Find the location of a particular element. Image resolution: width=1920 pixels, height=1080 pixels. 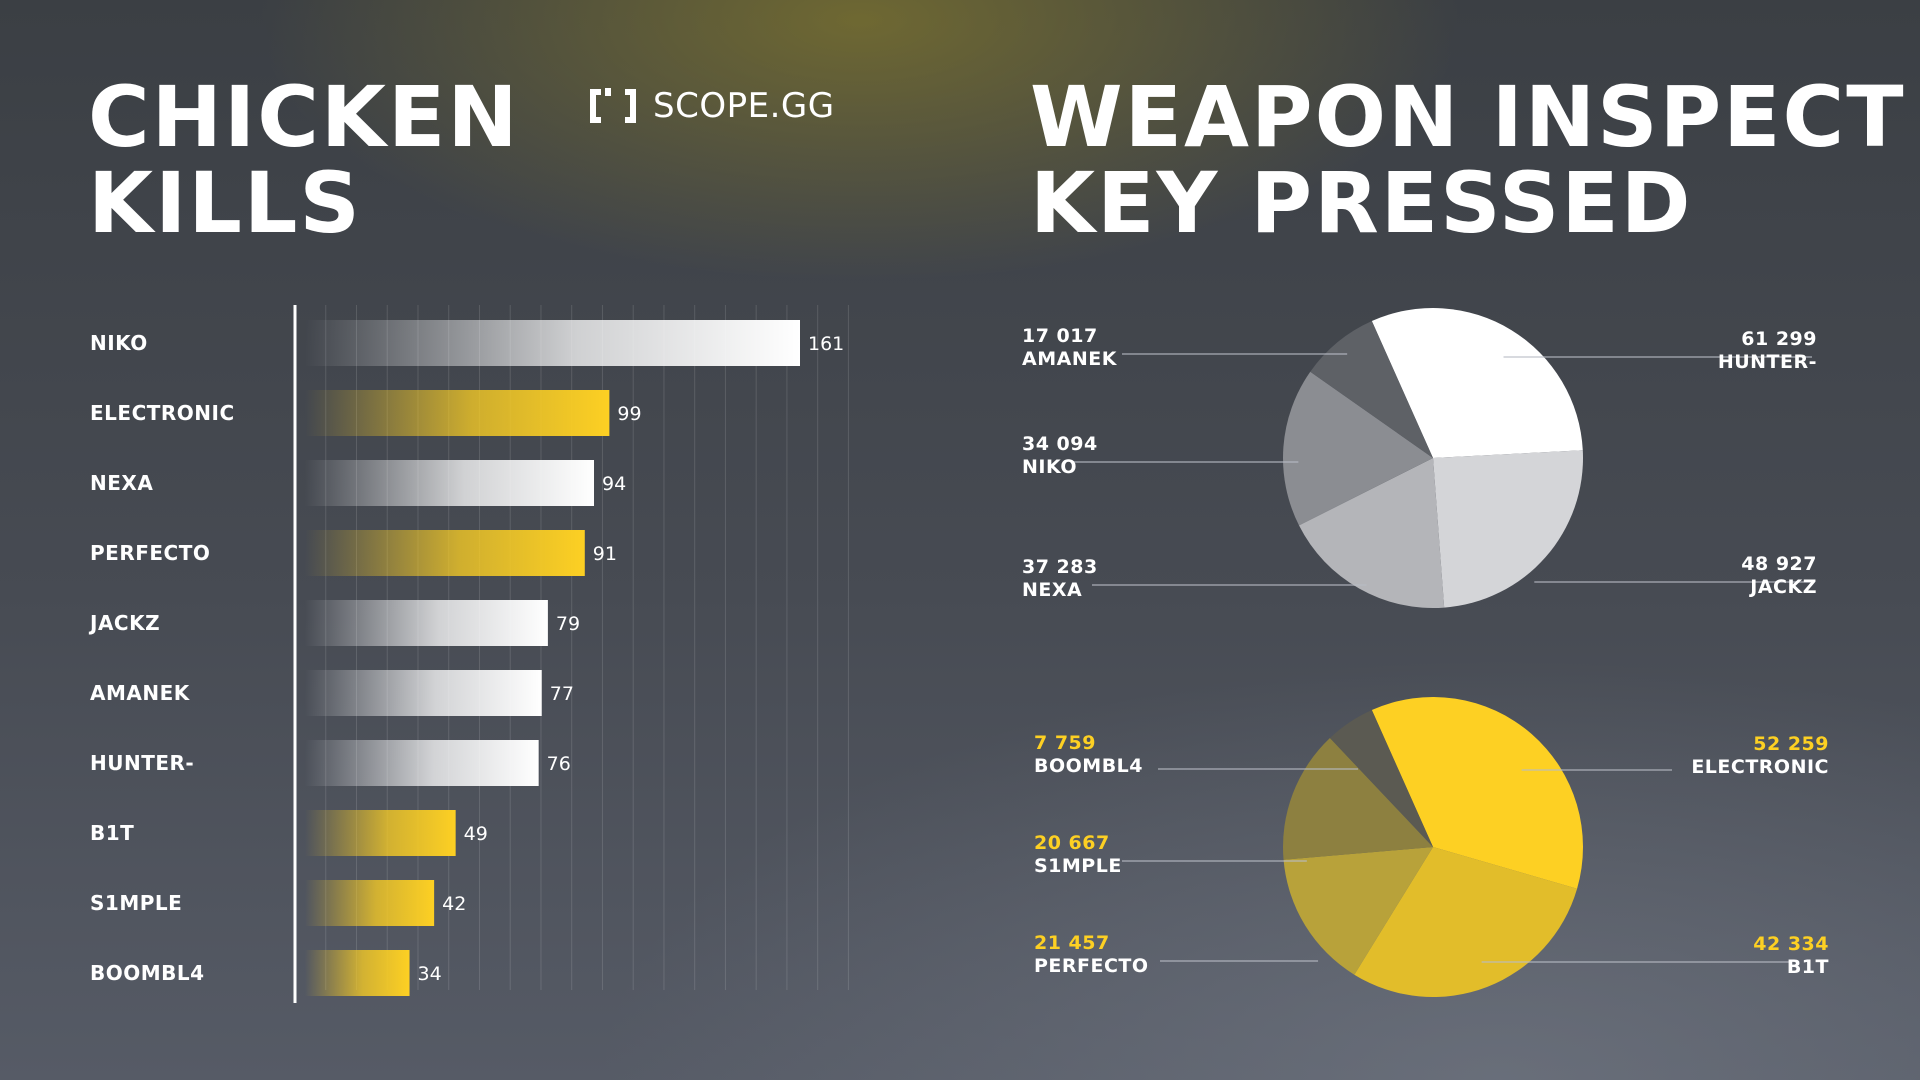

bar-niko is located at coordinates (552, 343).